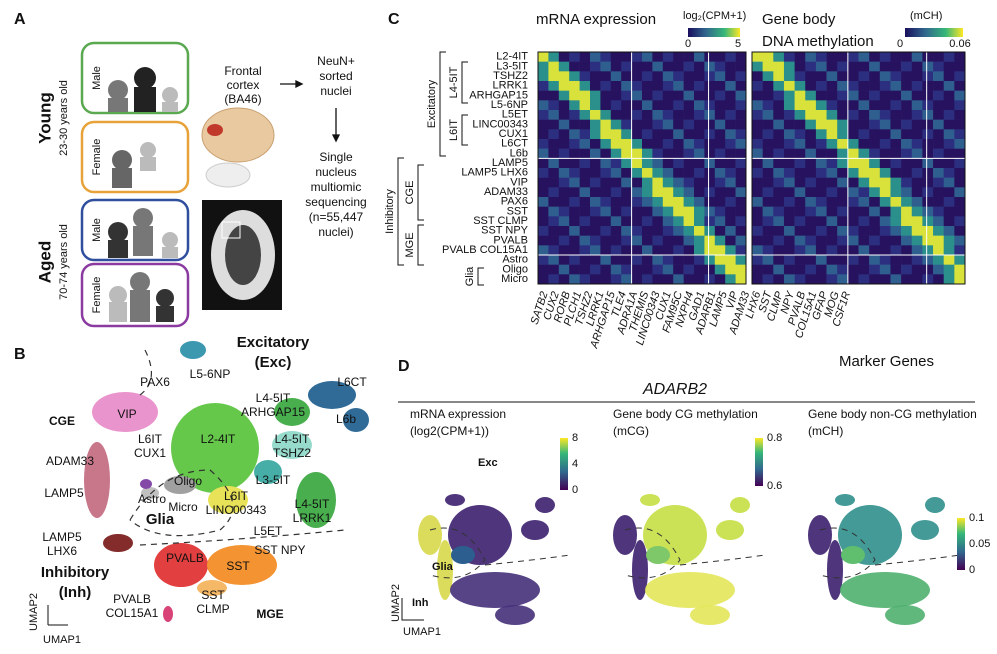  Describe the element at coordinates (432, 103) in the screenshot. I see `group-label: Excitatory` at that location.